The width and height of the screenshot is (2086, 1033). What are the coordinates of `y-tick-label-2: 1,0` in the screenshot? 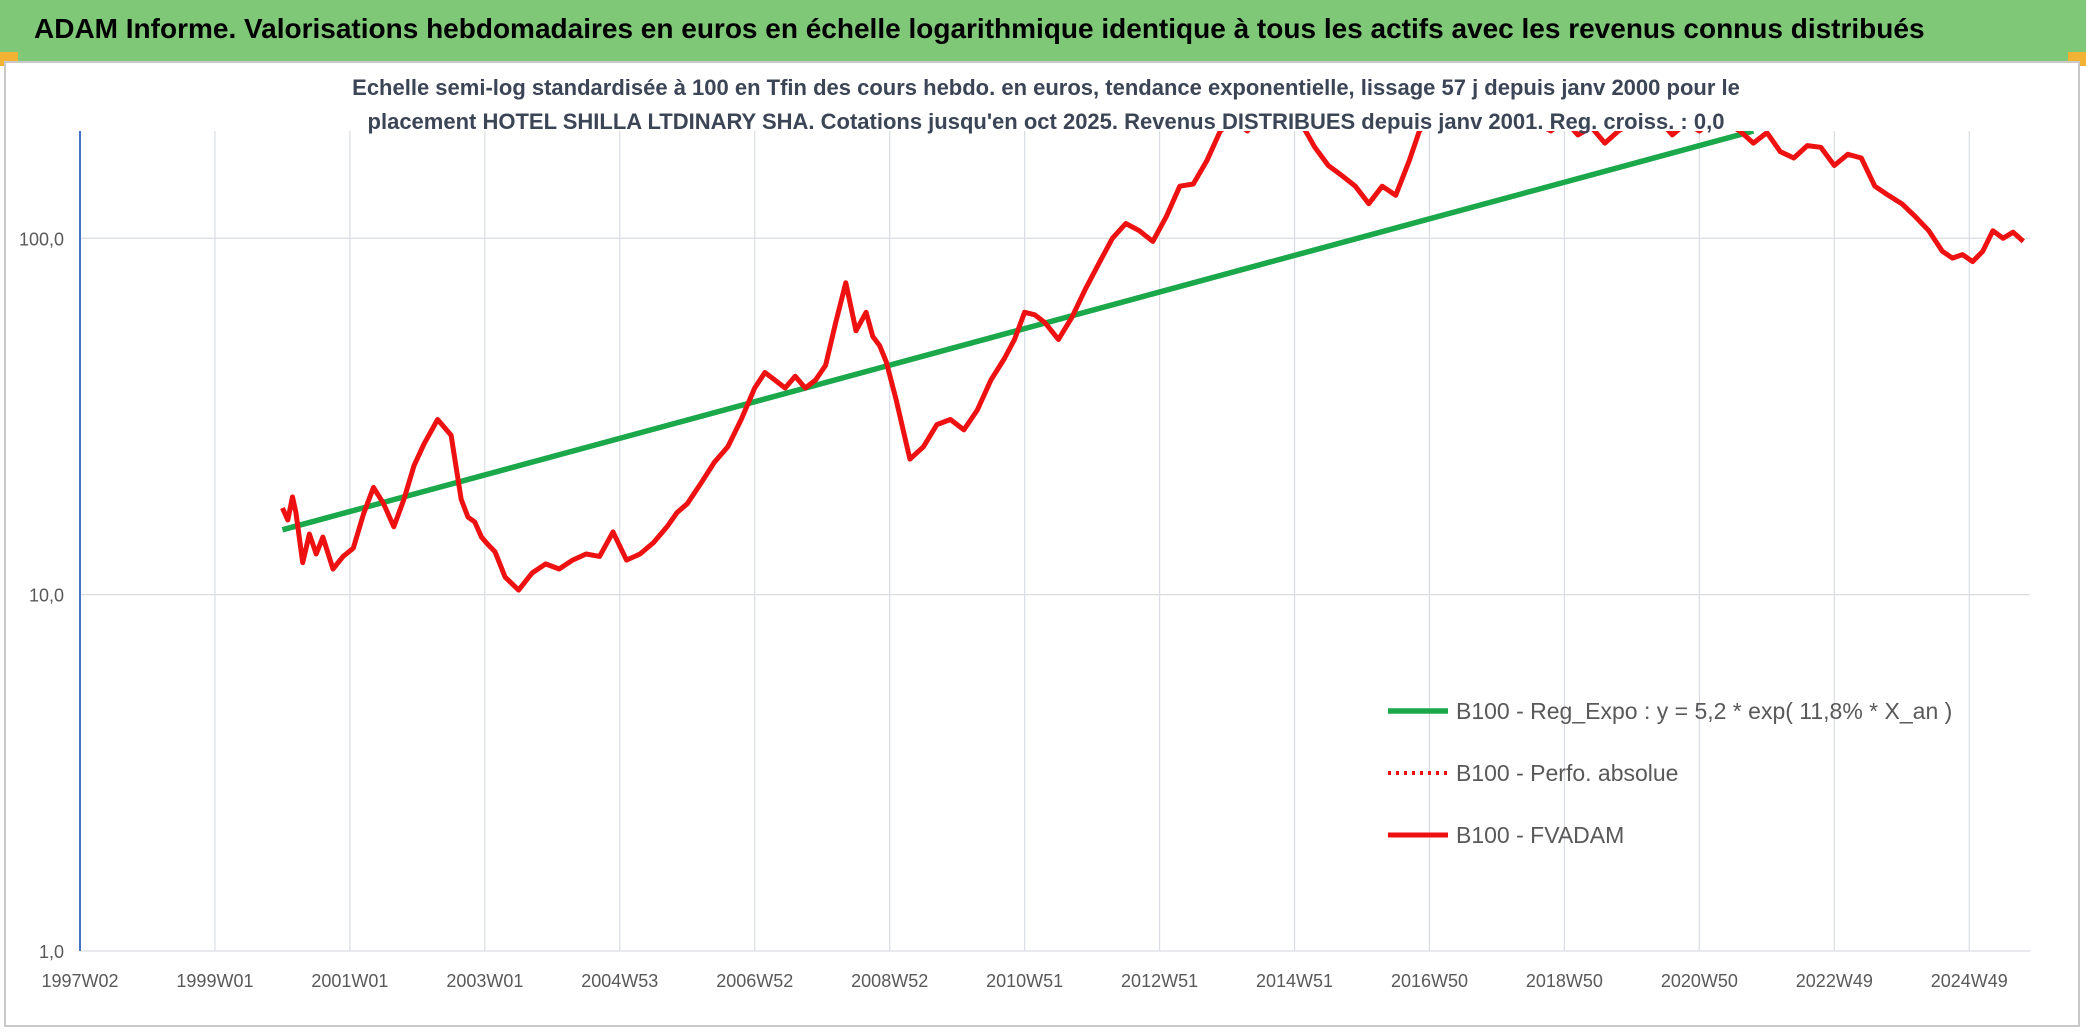 It's located at (51, 952).